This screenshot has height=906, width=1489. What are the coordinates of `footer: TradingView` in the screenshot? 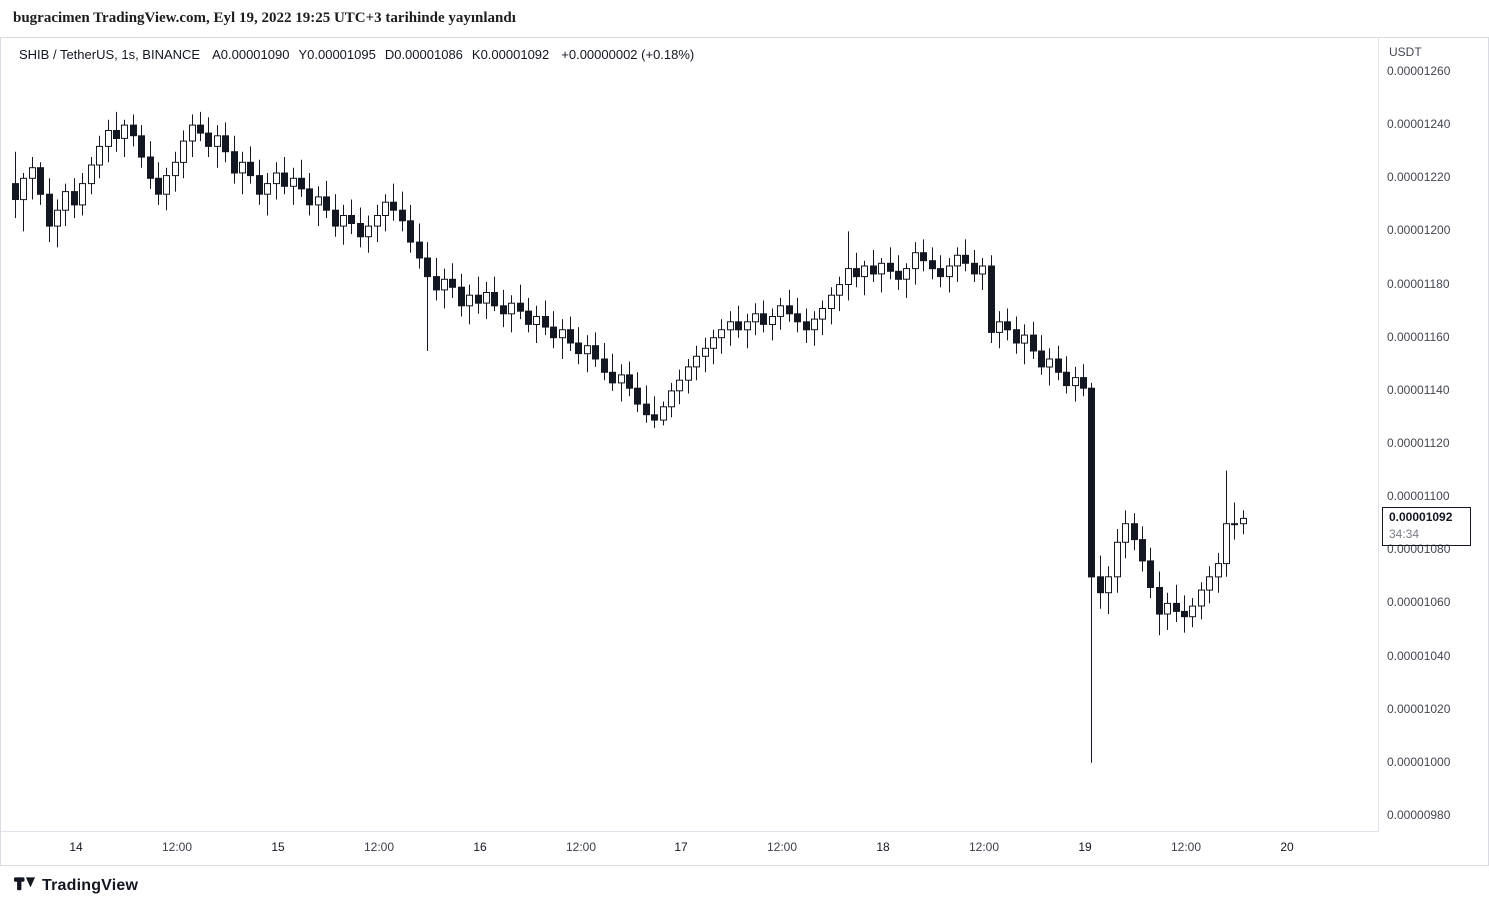 It's located at (744, 886).